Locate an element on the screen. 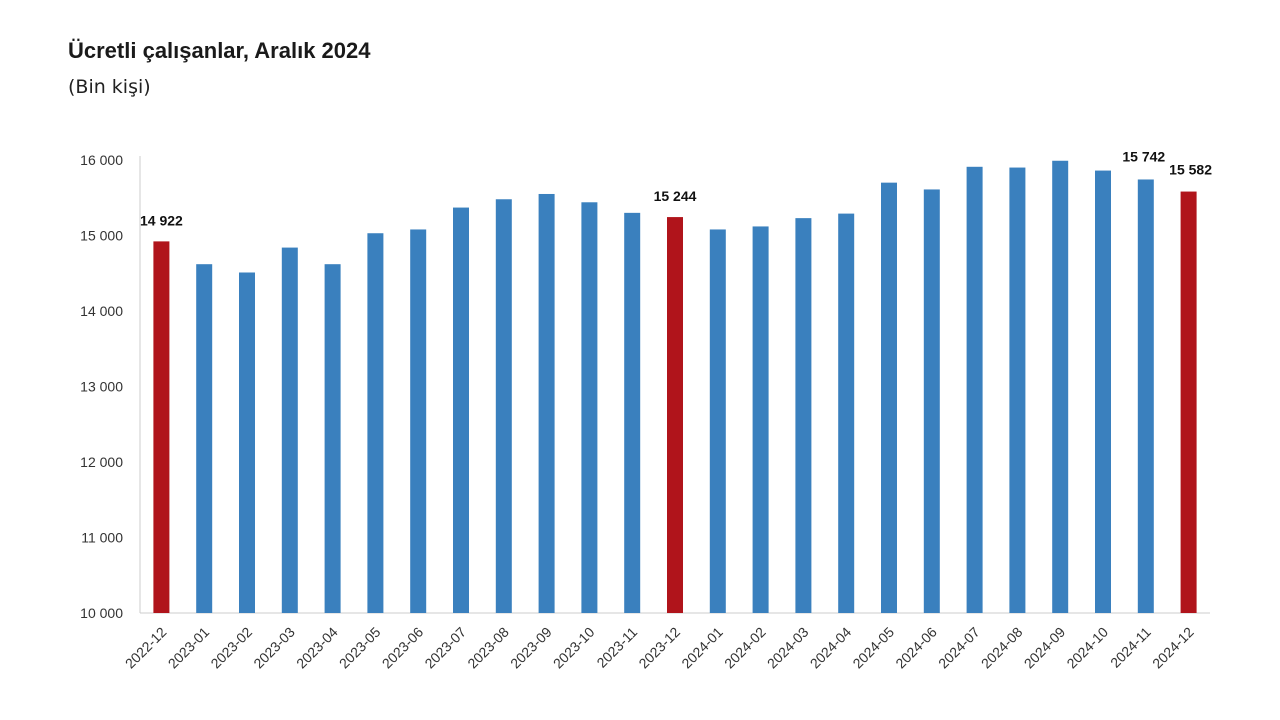 The image size is (1280, 720). x-tick-label: 2024-05 is located at coordinates (873, 648).